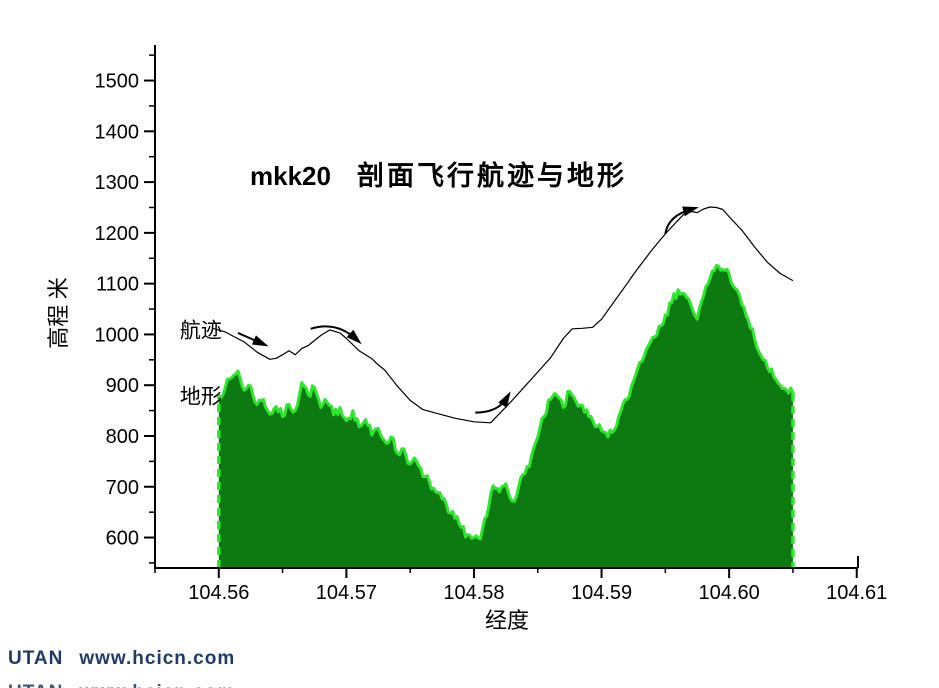 This screenshot has height=688, width=939. Describe the element at coordinates (117, 183) in the screenshot. I see `y-tick-label: 1300` at that location.